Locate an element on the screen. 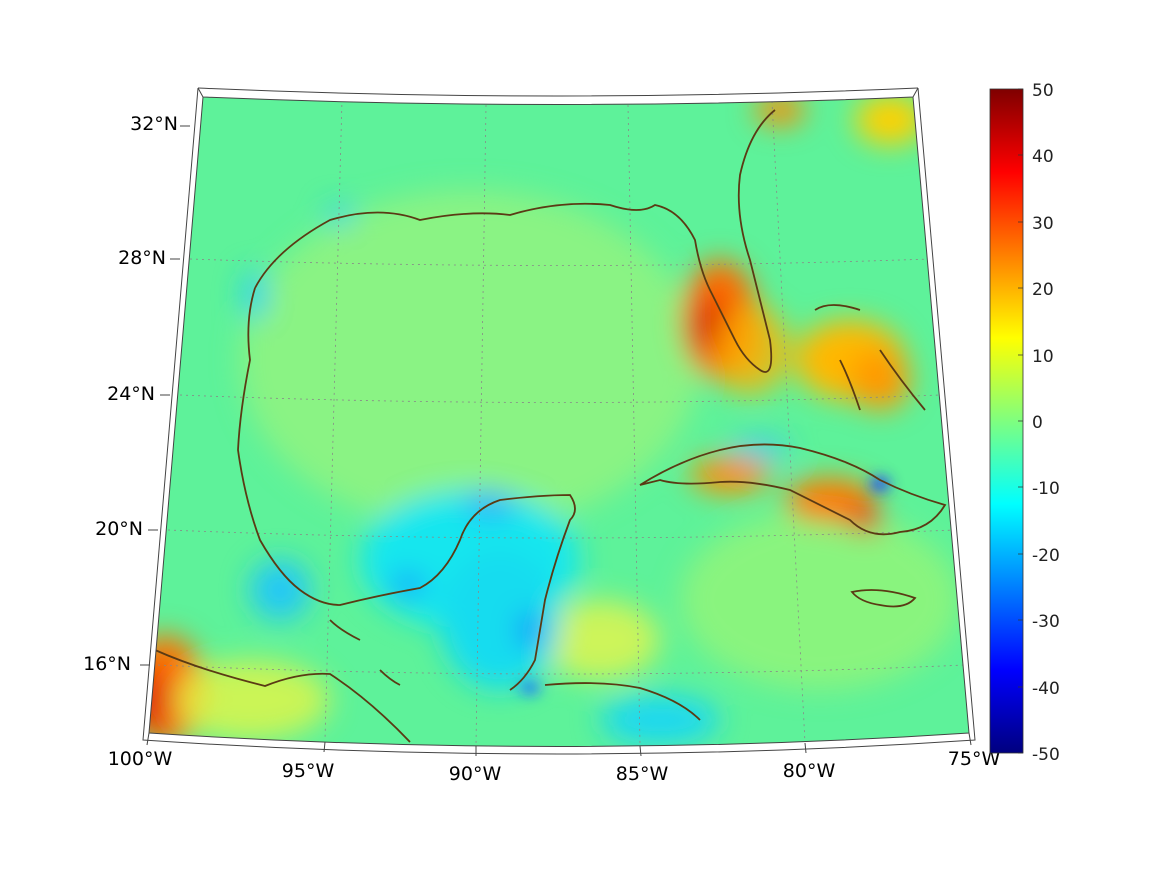 Image resolution: width=1167 pixels, height=875 pixels. lat-label-24: 24°N is located at coordinates (131, 394).